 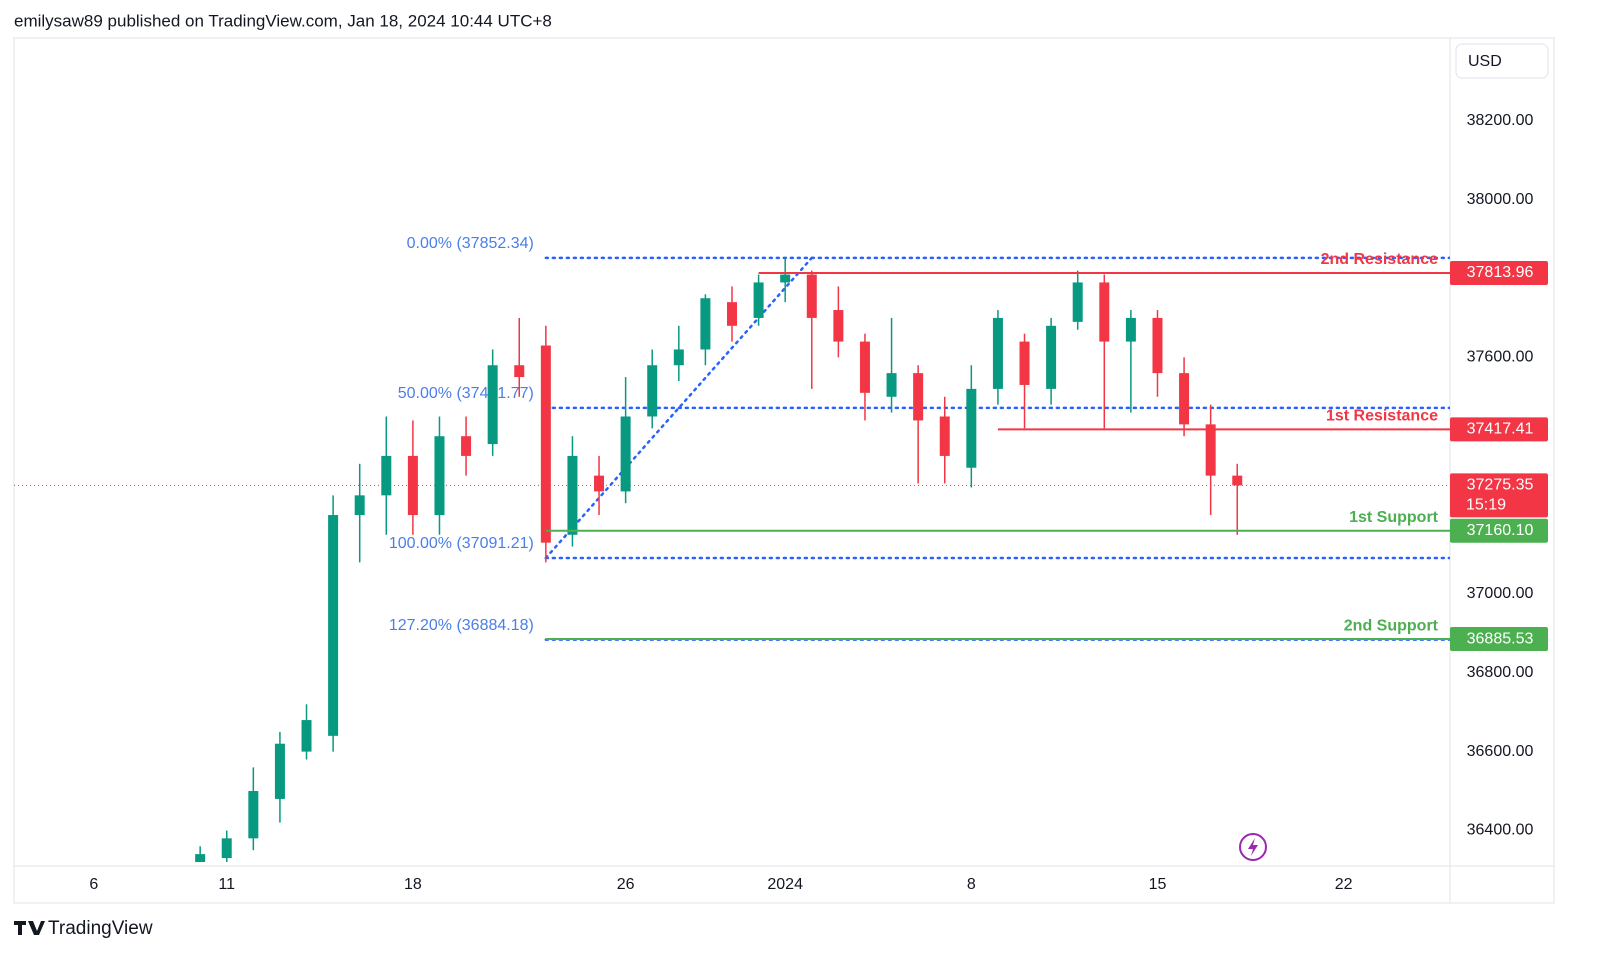 I want to click on x-tick-label: 11, so click(x=226, y=884).